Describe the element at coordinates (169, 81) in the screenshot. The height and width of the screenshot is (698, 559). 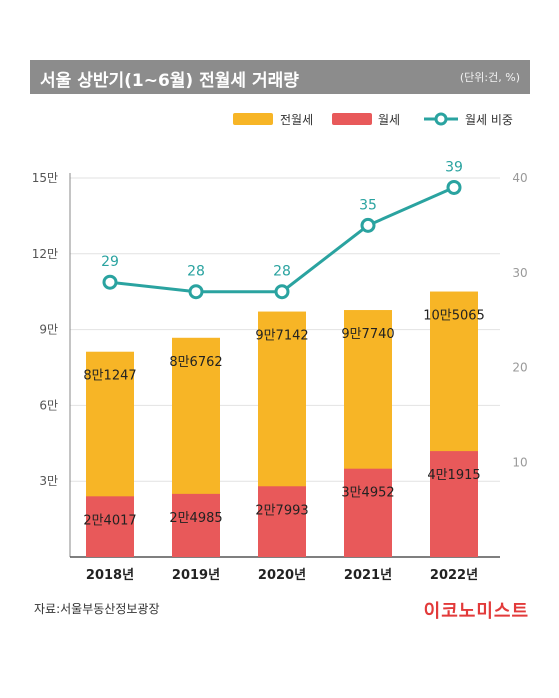
I see `chart-title: 서울 상반기(1~6월) 전월세 거래량` at that location.